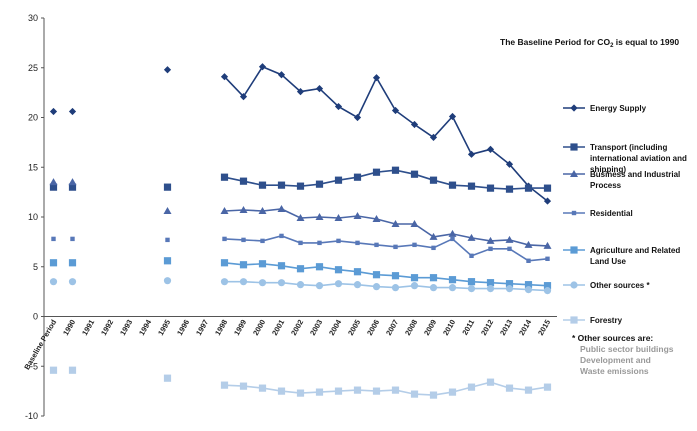  Describe the element at coordinates (240, 327) in the screenshot. I see `x-tick-label: 1999` at that location.